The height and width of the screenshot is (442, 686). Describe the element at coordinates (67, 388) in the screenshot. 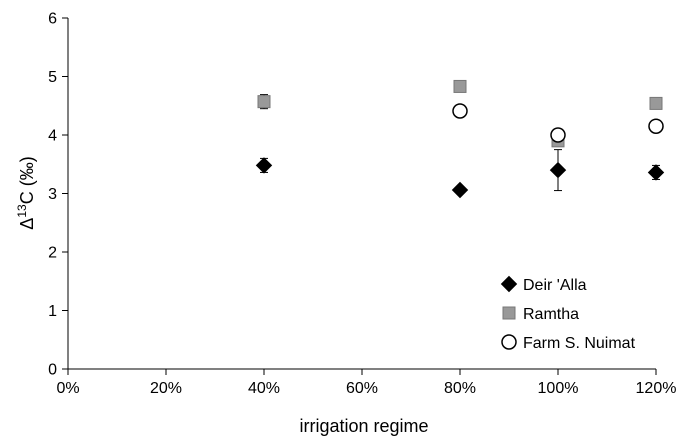

I see `x-tick-label: 0%` at that location.